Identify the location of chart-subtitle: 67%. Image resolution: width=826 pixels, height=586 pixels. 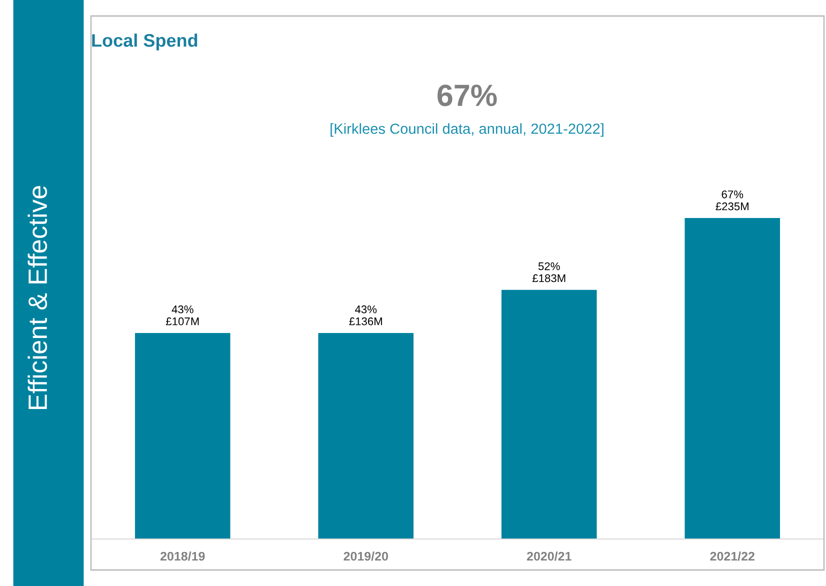
(467, 95).